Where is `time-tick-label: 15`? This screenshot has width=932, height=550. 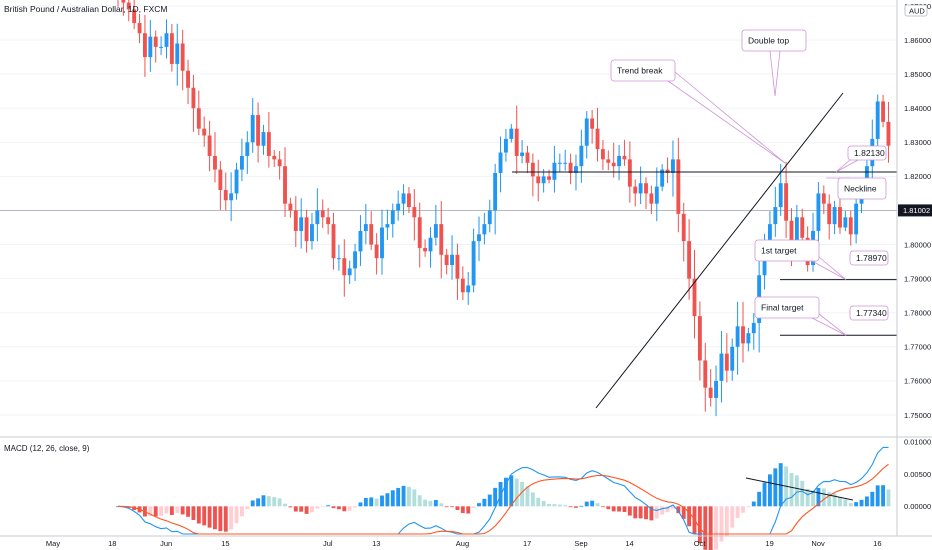 time-tick-label: 15 is located at coordinates (225, 543).